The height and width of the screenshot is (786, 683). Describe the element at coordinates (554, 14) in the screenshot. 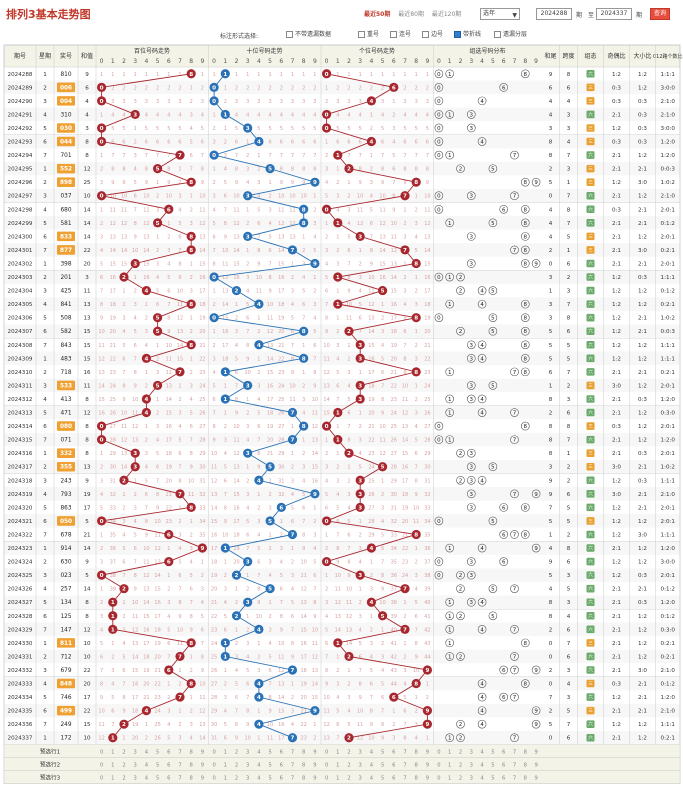

I see `from-issue-input: 2024288` at that location.